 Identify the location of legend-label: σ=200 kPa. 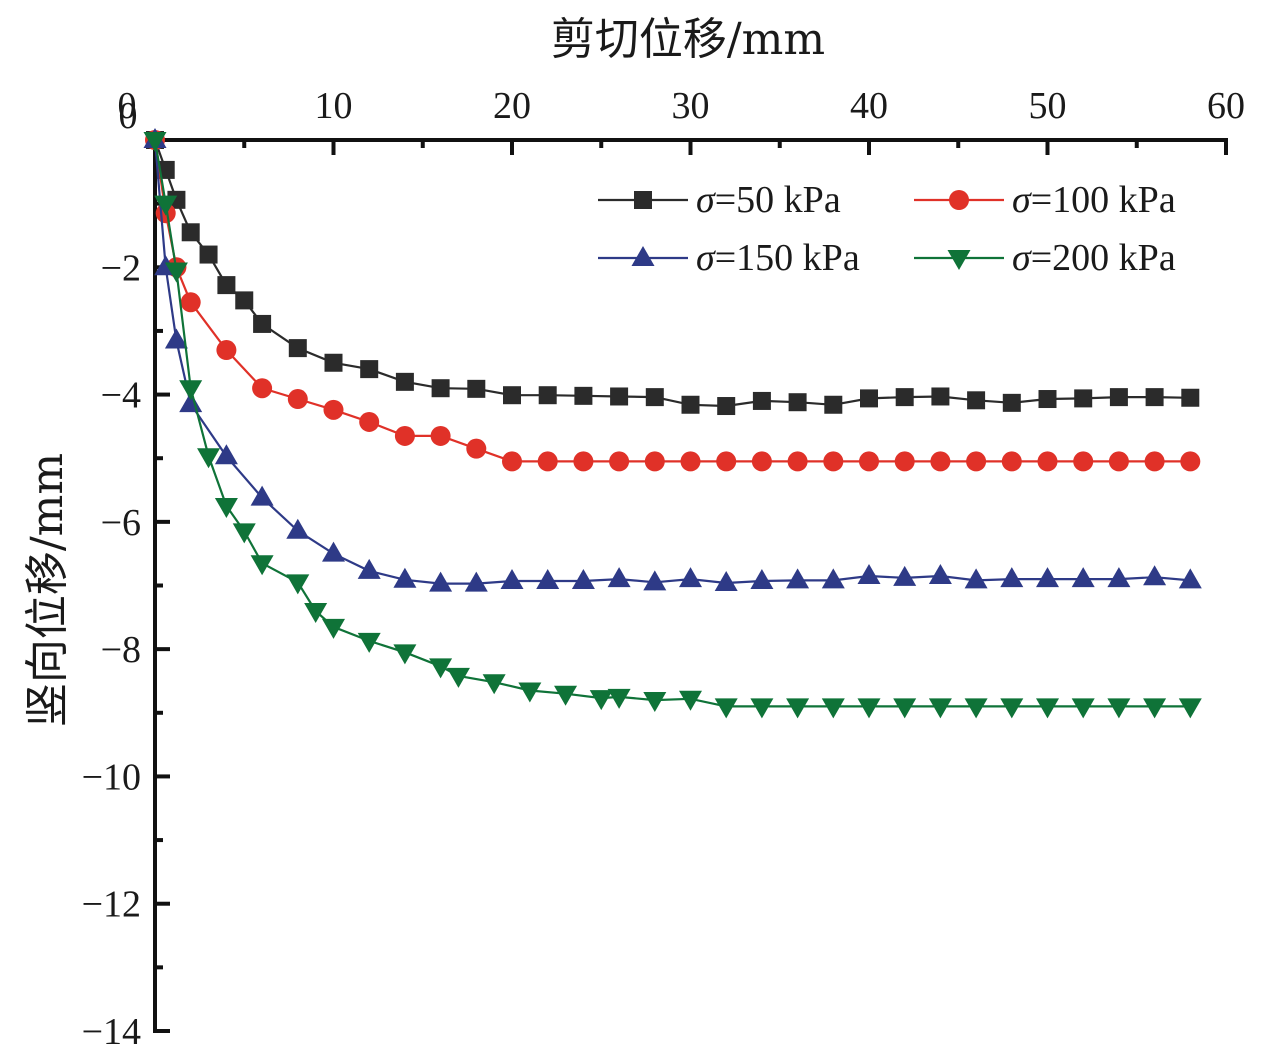
(1094, 258).